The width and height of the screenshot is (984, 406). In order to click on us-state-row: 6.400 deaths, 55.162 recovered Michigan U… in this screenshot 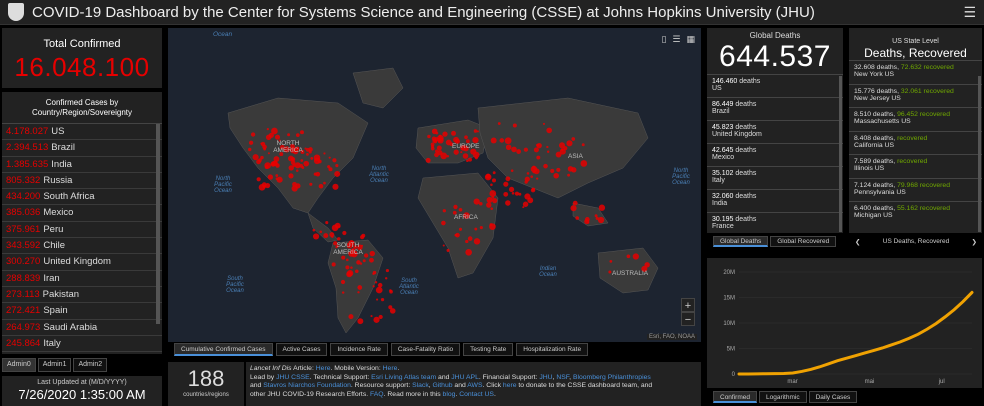, I will do `click(915, 213)`.